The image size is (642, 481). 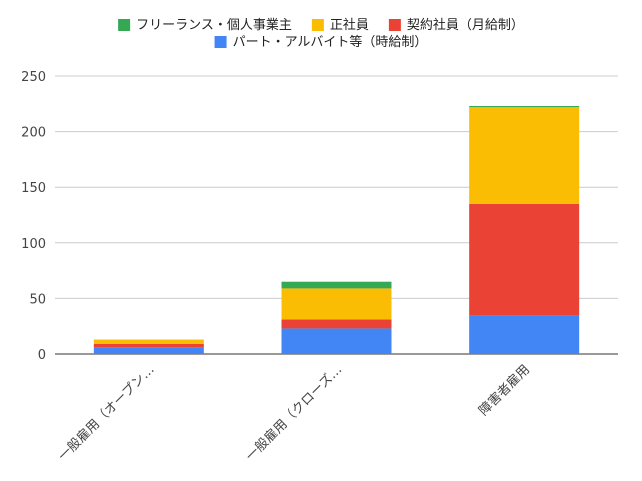 I want to click on legend-label: パート・アルバイト等（時給制）, so click(x=330, y=42).